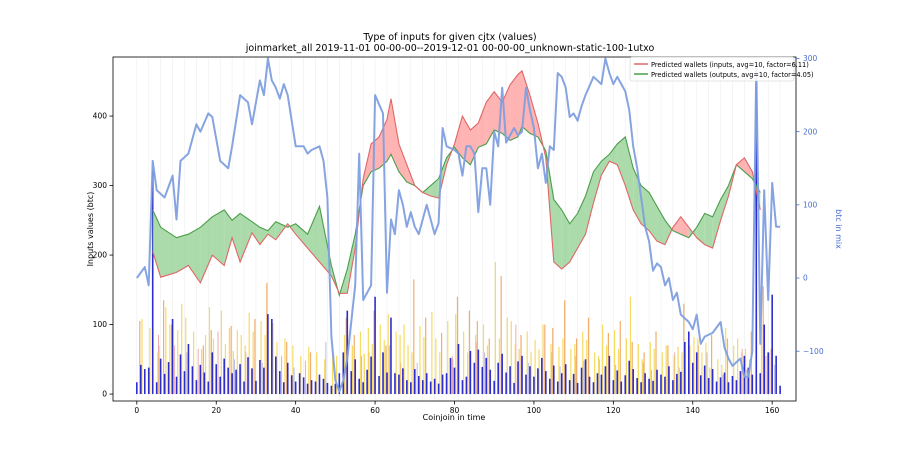  What do you see at coordinates (712, 69) in the screenshot?
I see `legend-box` at bounding box center [712, 69].